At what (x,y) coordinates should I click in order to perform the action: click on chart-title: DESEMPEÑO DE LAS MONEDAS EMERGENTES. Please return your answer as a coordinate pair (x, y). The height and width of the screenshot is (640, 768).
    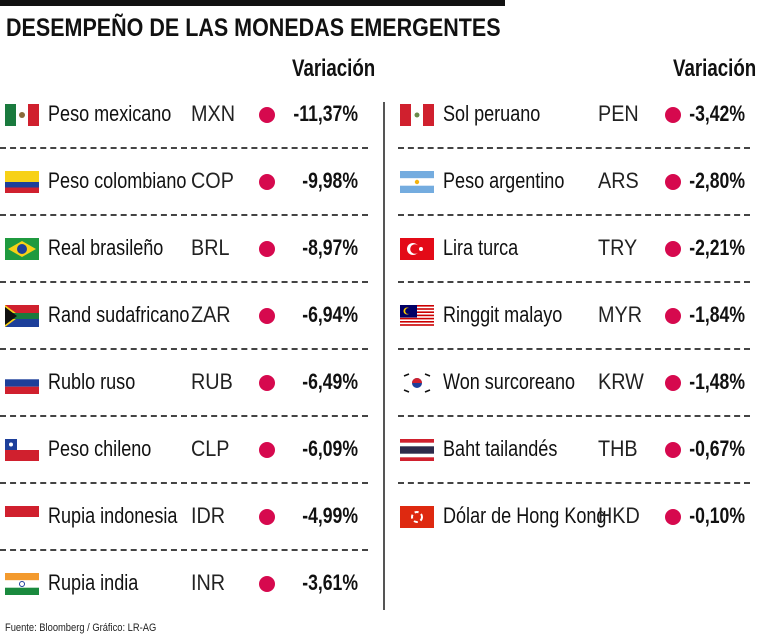
    Looking at the image, I should click on (253, 28).